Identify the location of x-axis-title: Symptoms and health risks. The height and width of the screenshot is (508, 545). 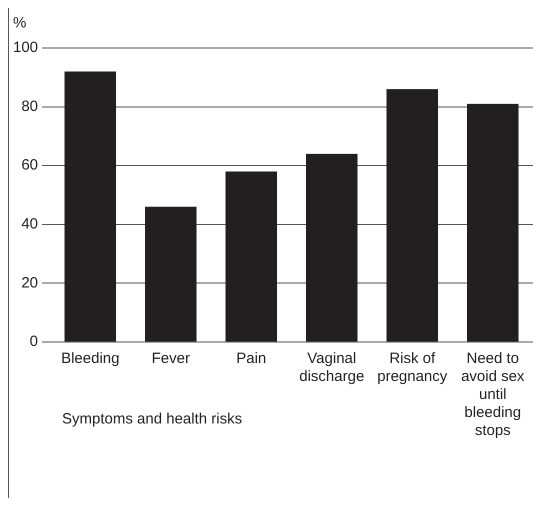
(152, 419).